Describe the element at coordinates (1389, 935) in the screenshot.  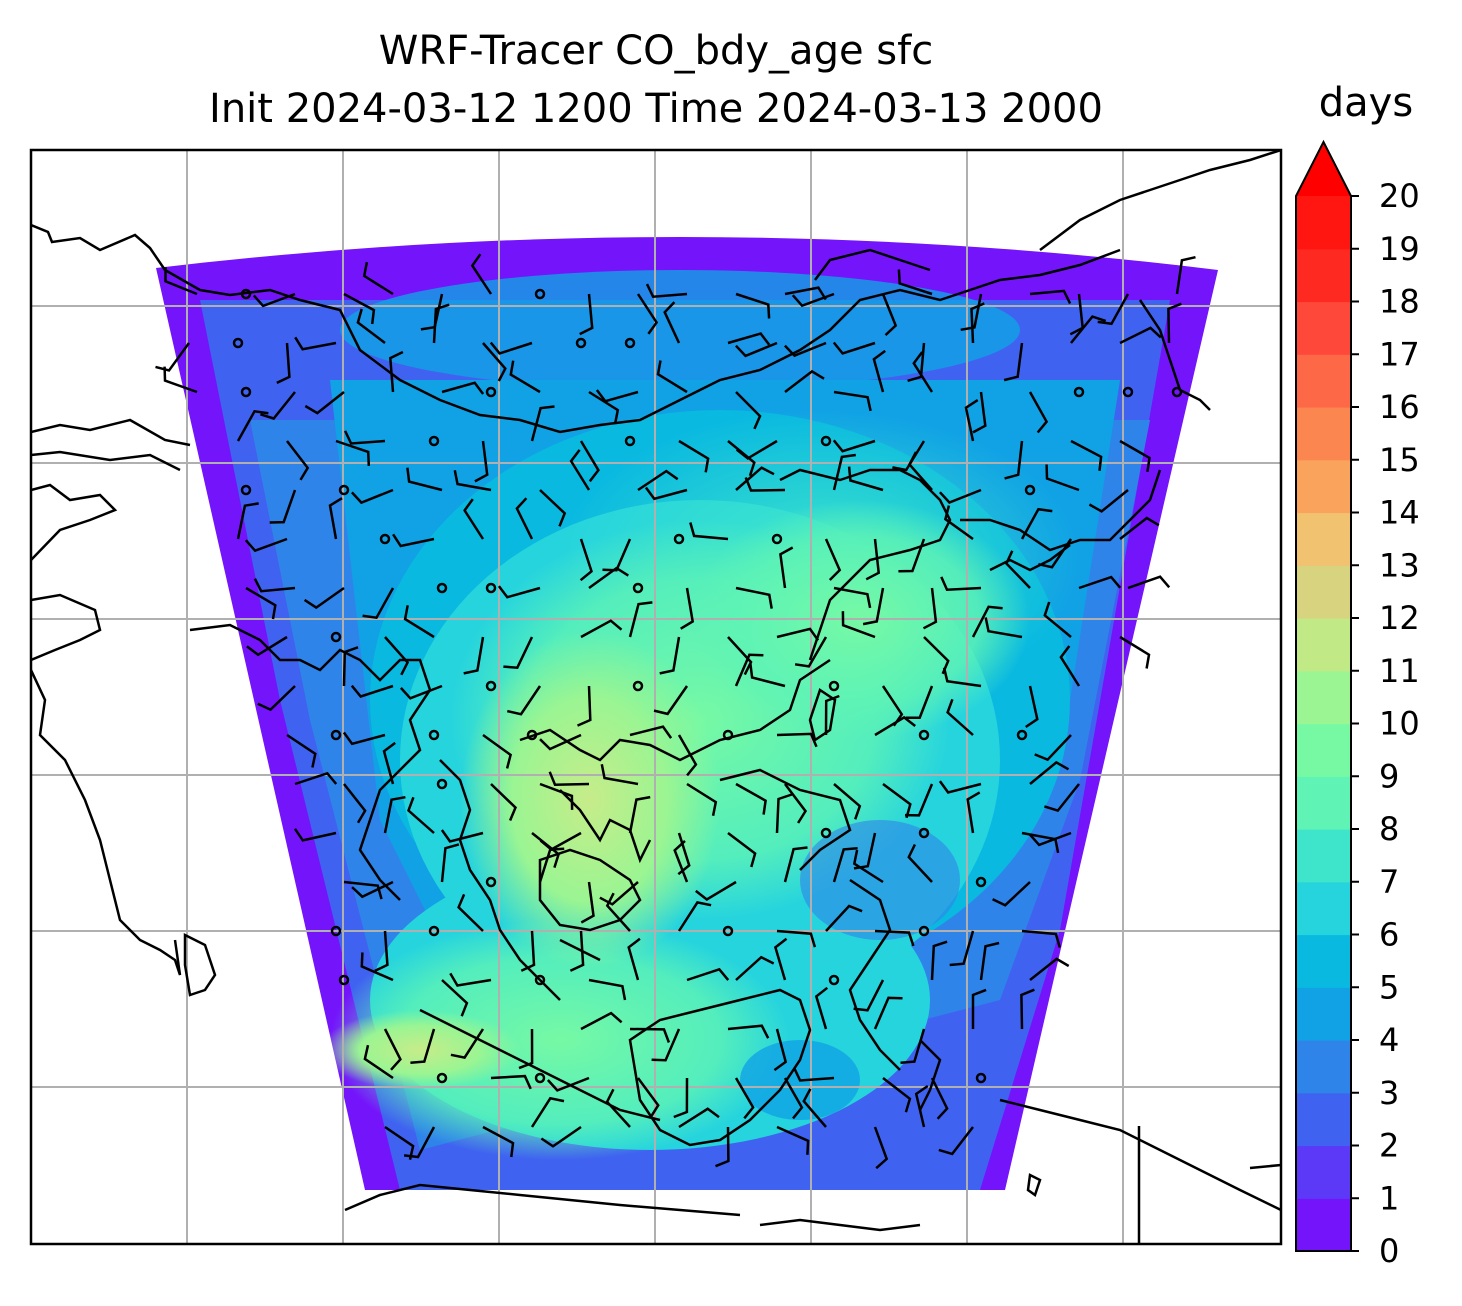
I see `colorbar-tick-label: 6` at that location.